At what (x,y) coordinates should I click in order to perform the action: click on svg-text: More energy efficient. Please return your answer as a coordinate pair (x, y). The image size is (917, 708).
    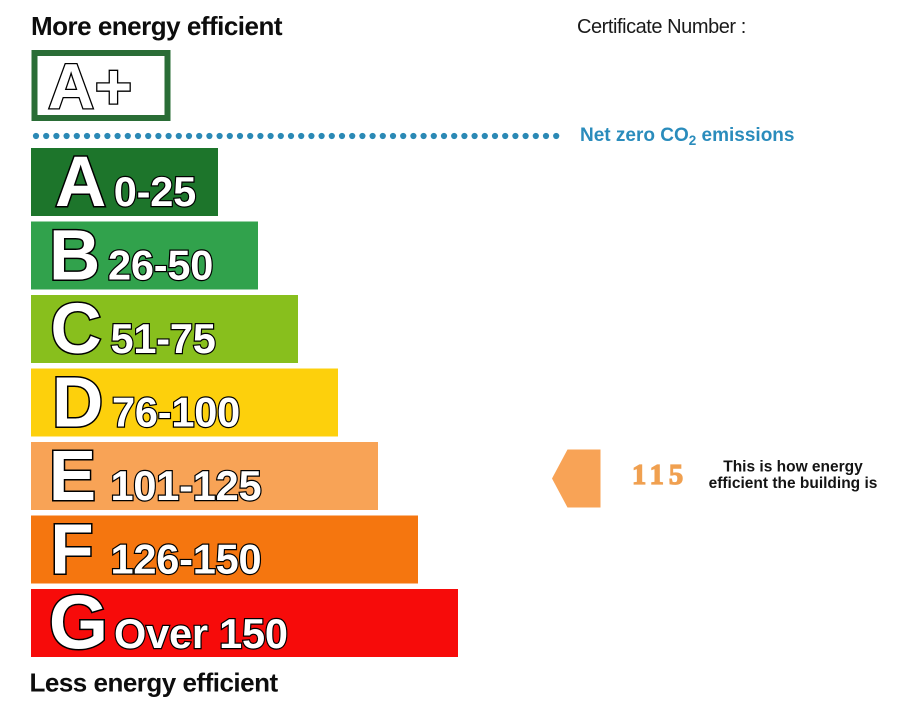
    Looking at the image, I should click on (157, 26).